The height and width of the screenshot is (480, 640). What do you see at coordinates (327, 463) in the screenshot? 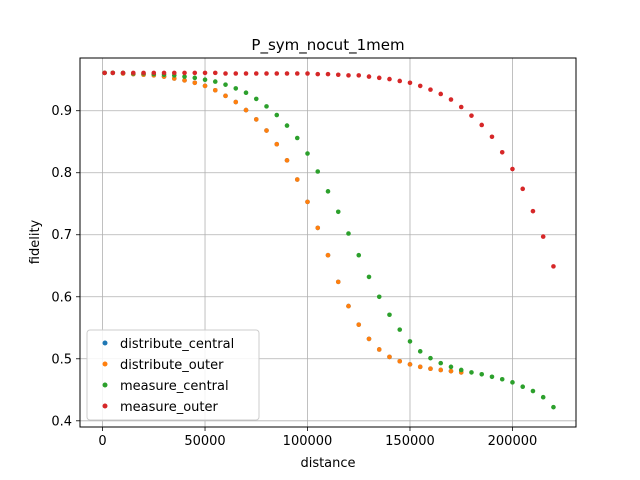
I see `x-axis-label: distance` at bounding box center [327, 463].